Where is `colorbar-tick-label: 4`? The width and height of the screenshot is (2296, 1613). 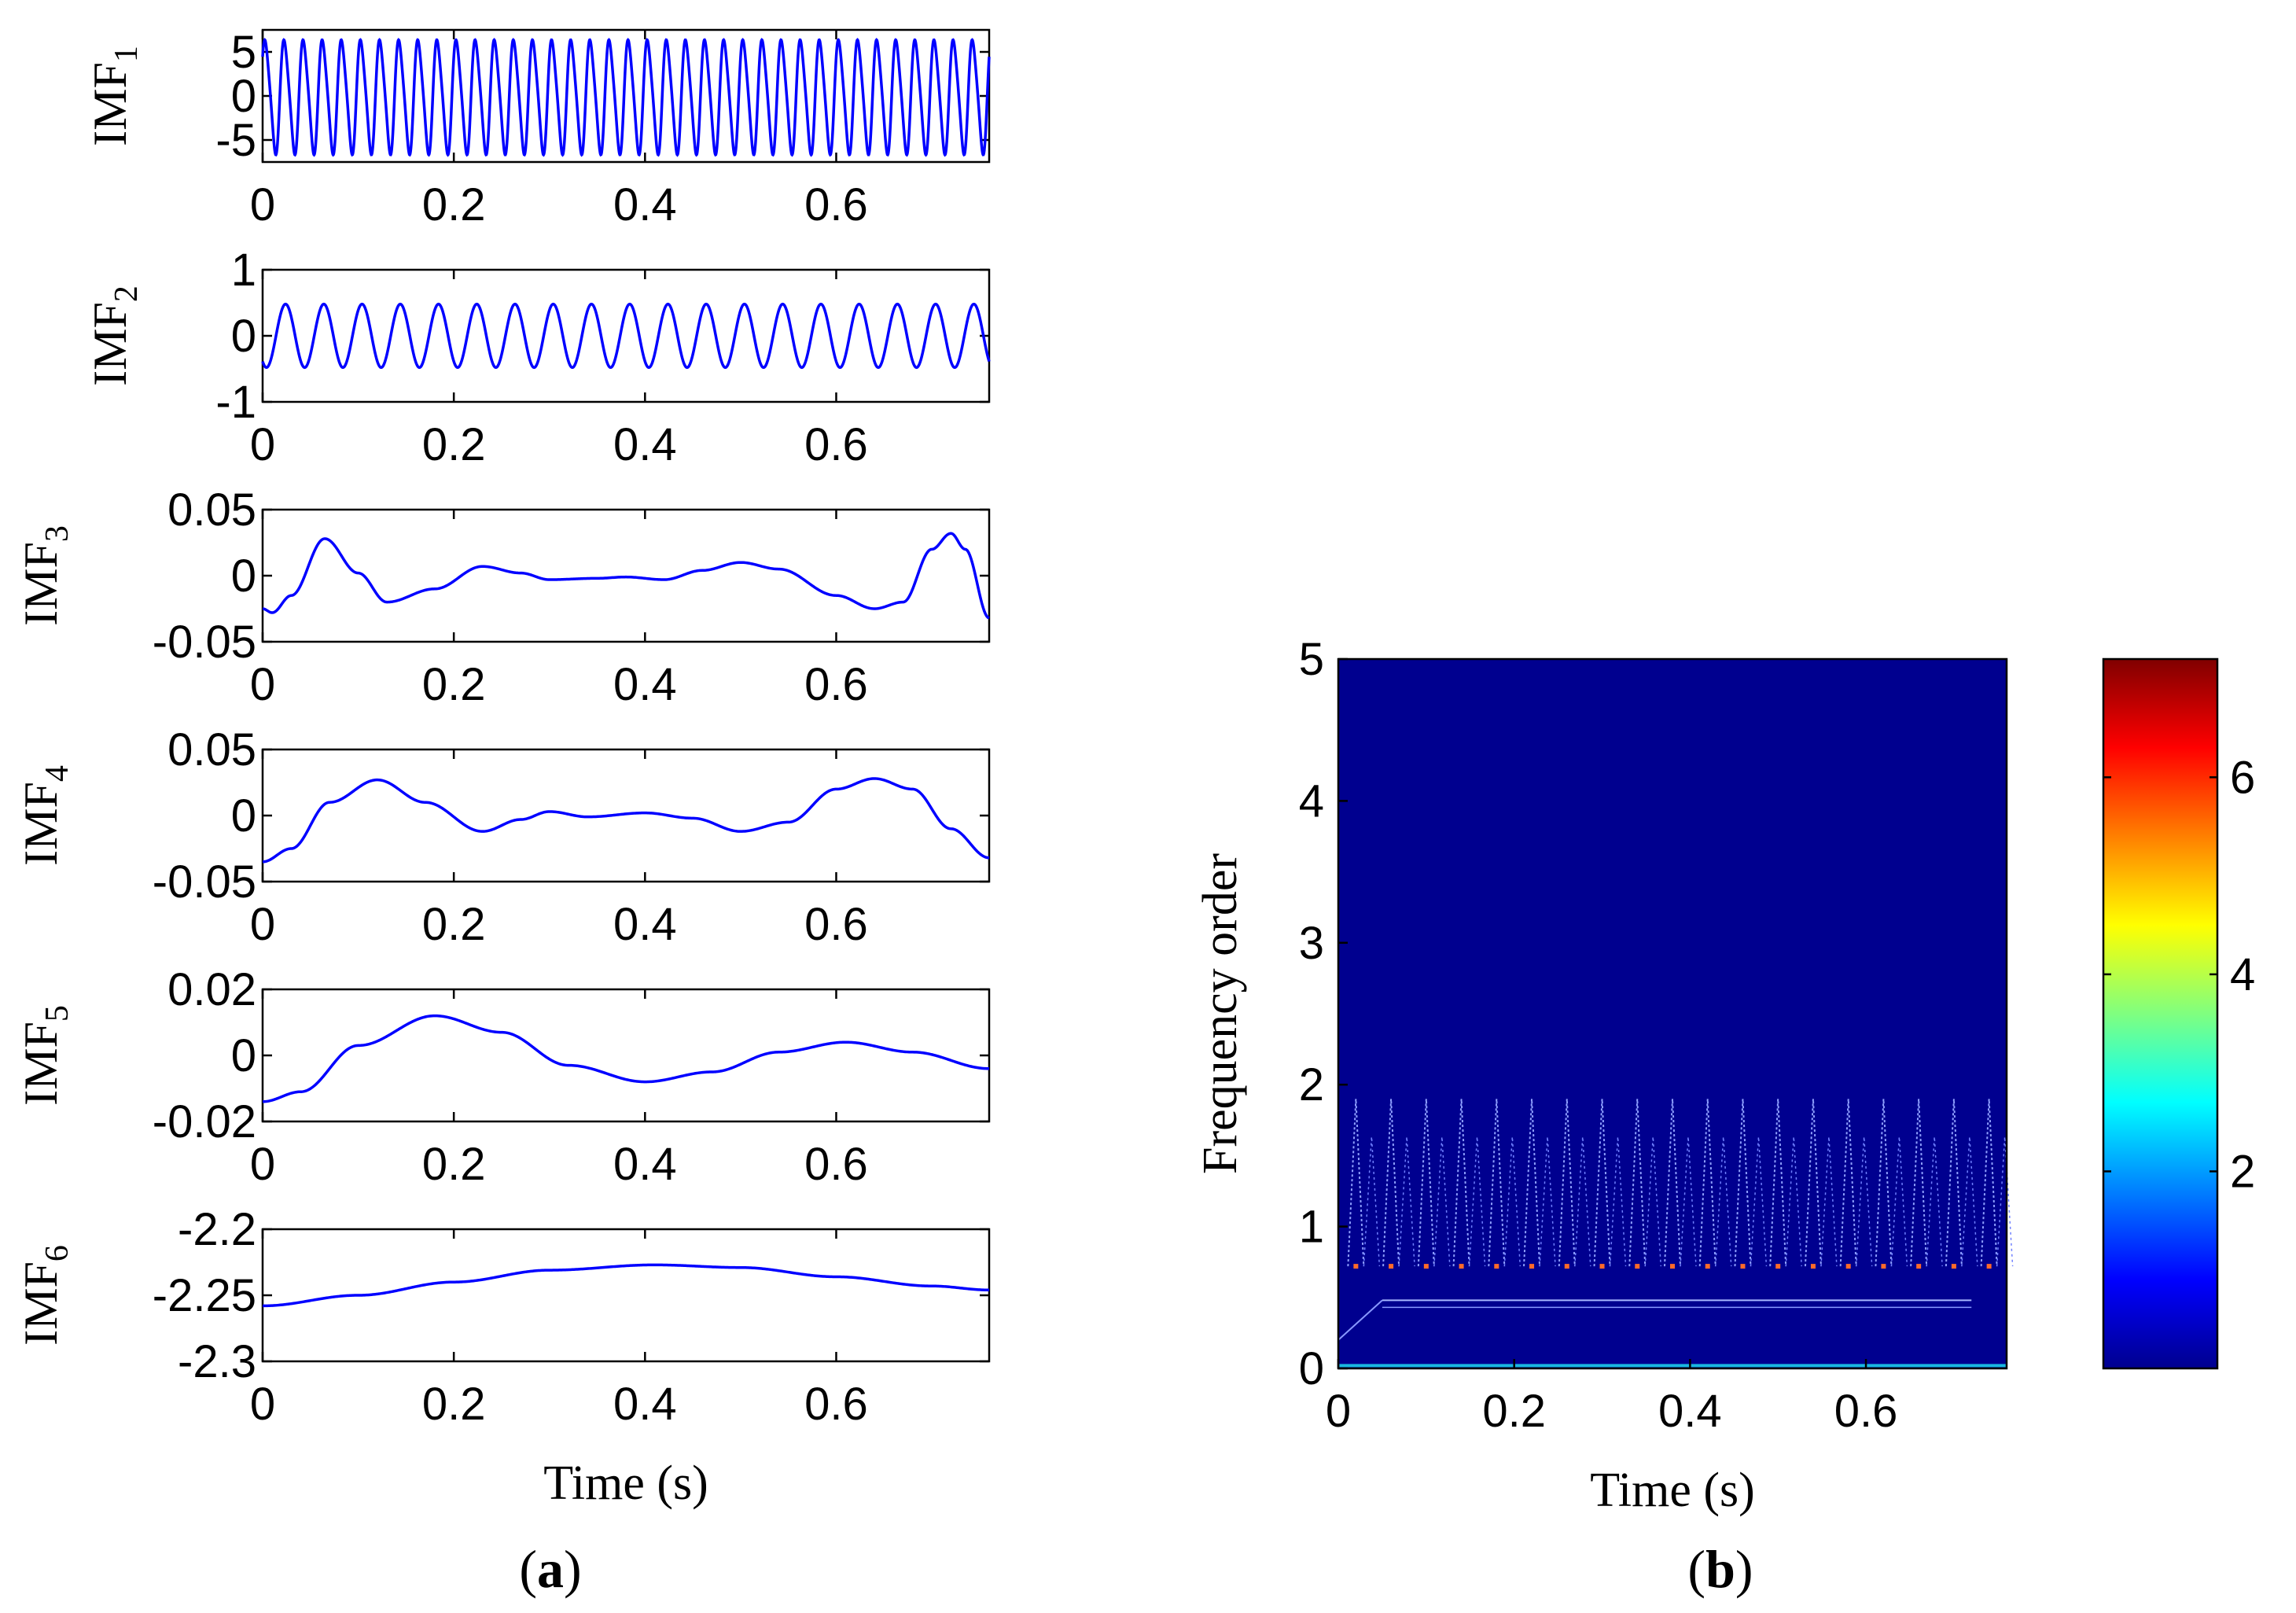
colorbar-tick-label: 4 is located at coordinates (2242, 974).